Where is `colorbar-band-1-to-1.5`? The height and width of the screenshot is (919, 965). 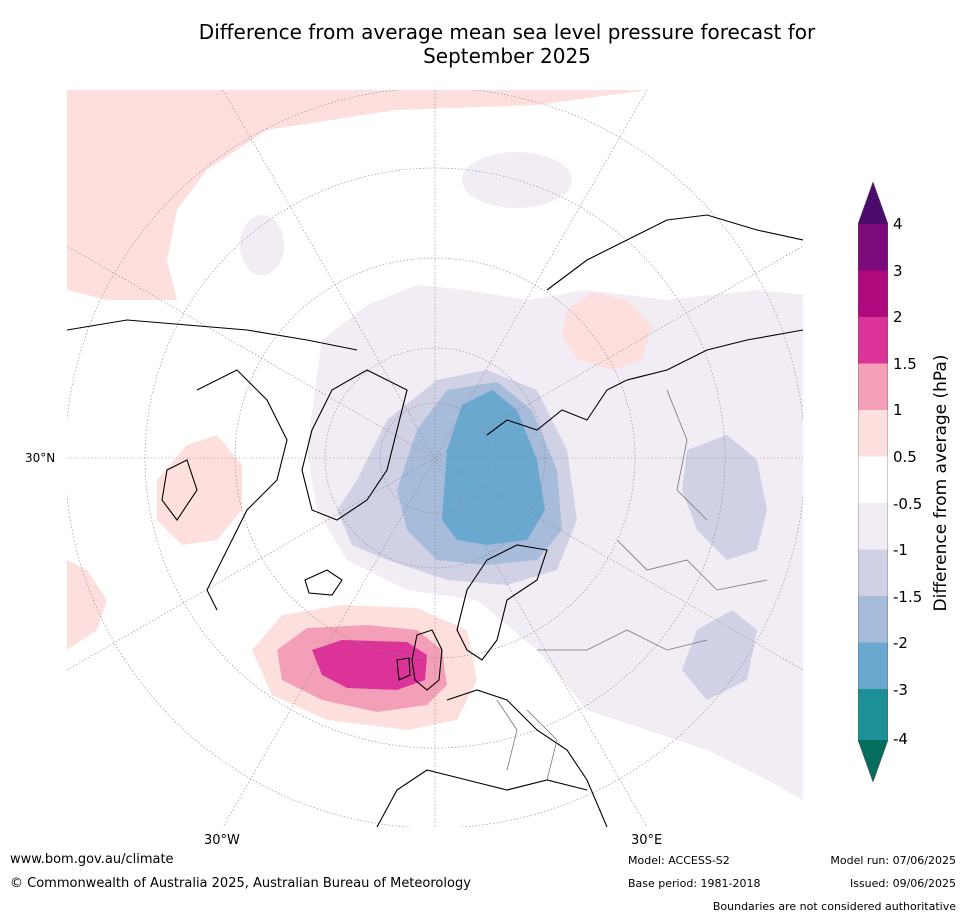 colorbar-band-1-to-1.5 is located at coordinates (873, 386).